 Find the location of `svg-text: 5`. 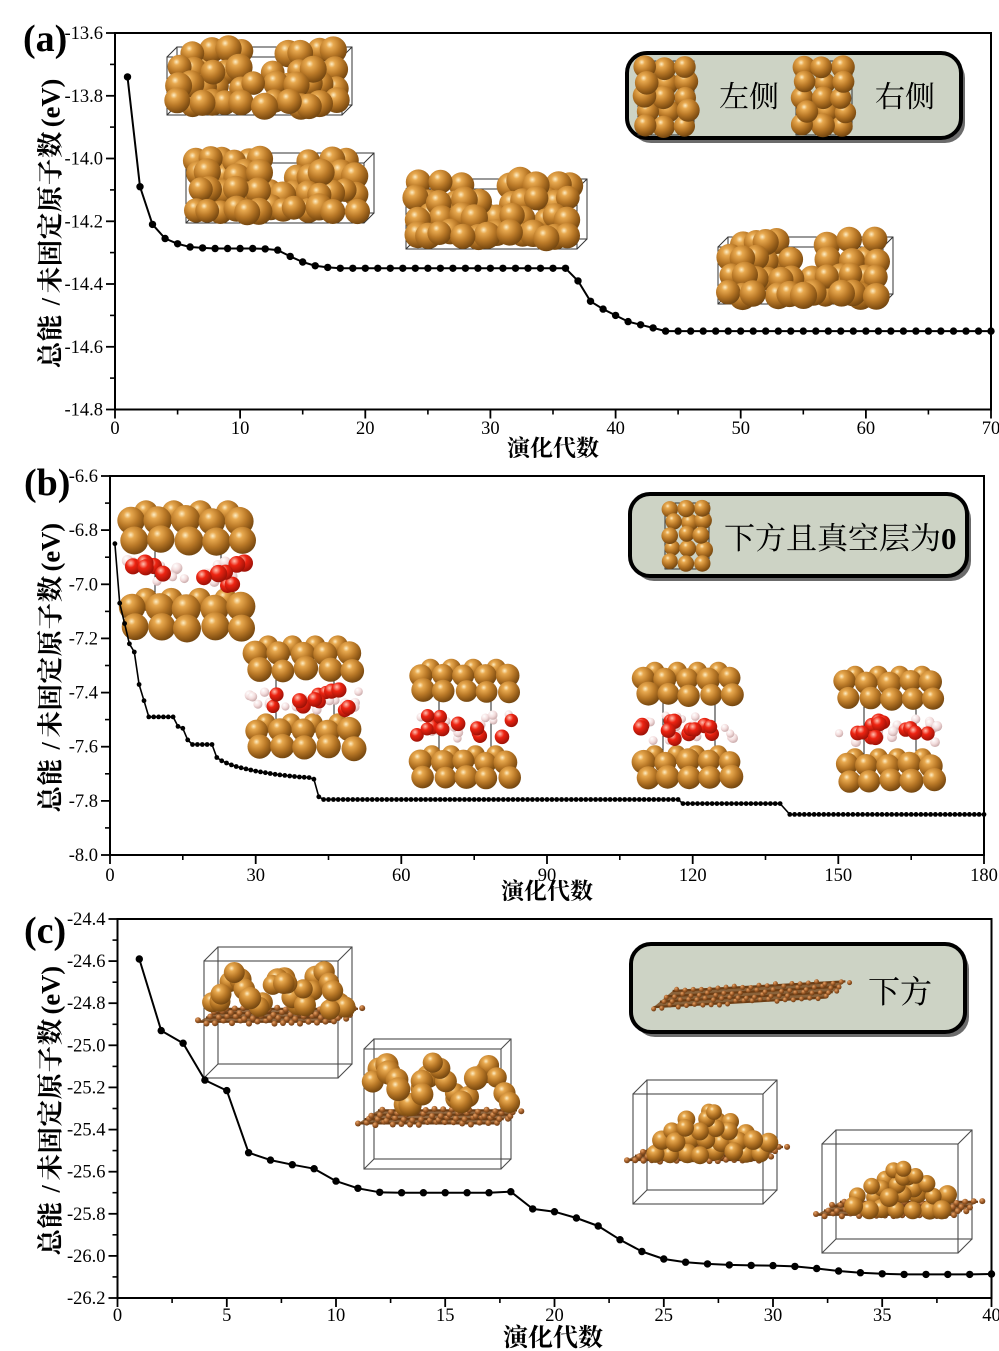

svg-text: 5 is located at coordinates (226, 1316).